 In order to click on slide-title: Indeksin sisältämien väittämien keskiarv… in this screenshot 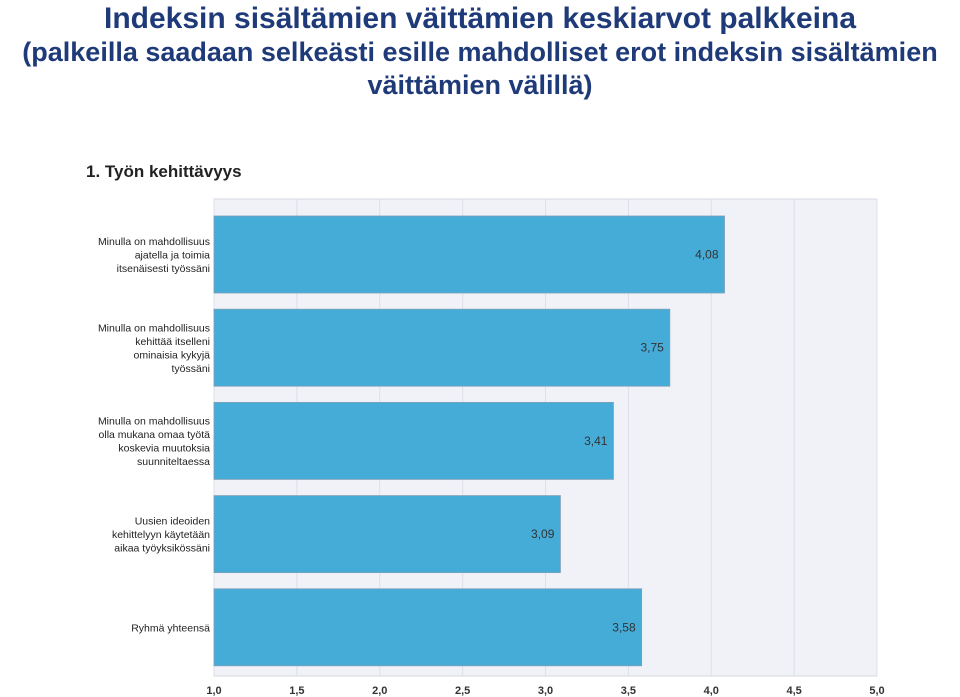, I will do `click(480, 52)`.